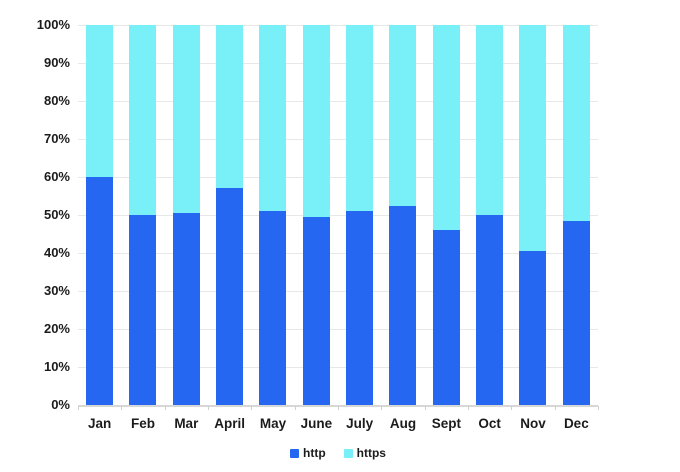  What do you see at coordinates (360, 308) in the screenshot?
I see `bar-http-july` at bounding box center [360, 308].